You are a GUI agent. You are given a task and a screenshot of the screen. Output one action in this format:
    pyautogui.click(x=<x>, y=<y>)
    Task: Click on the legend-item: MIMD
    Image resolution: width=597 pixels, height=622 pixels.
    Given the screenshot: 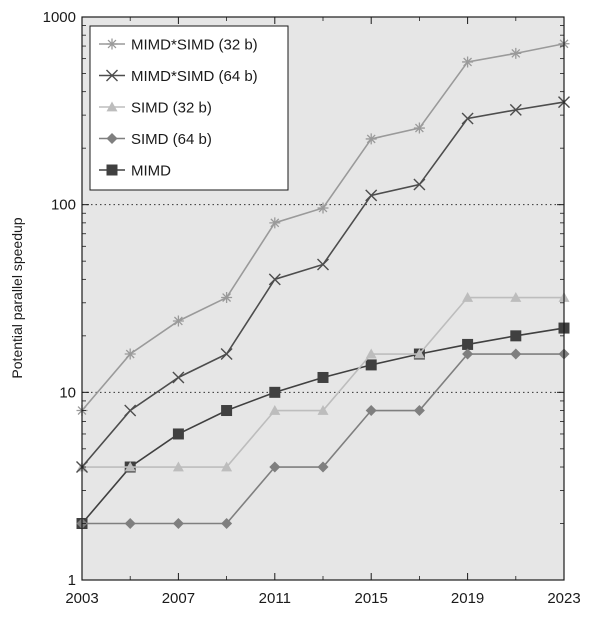 What is the action you would take?
    pyautogui.click(x=135, y=171)
    